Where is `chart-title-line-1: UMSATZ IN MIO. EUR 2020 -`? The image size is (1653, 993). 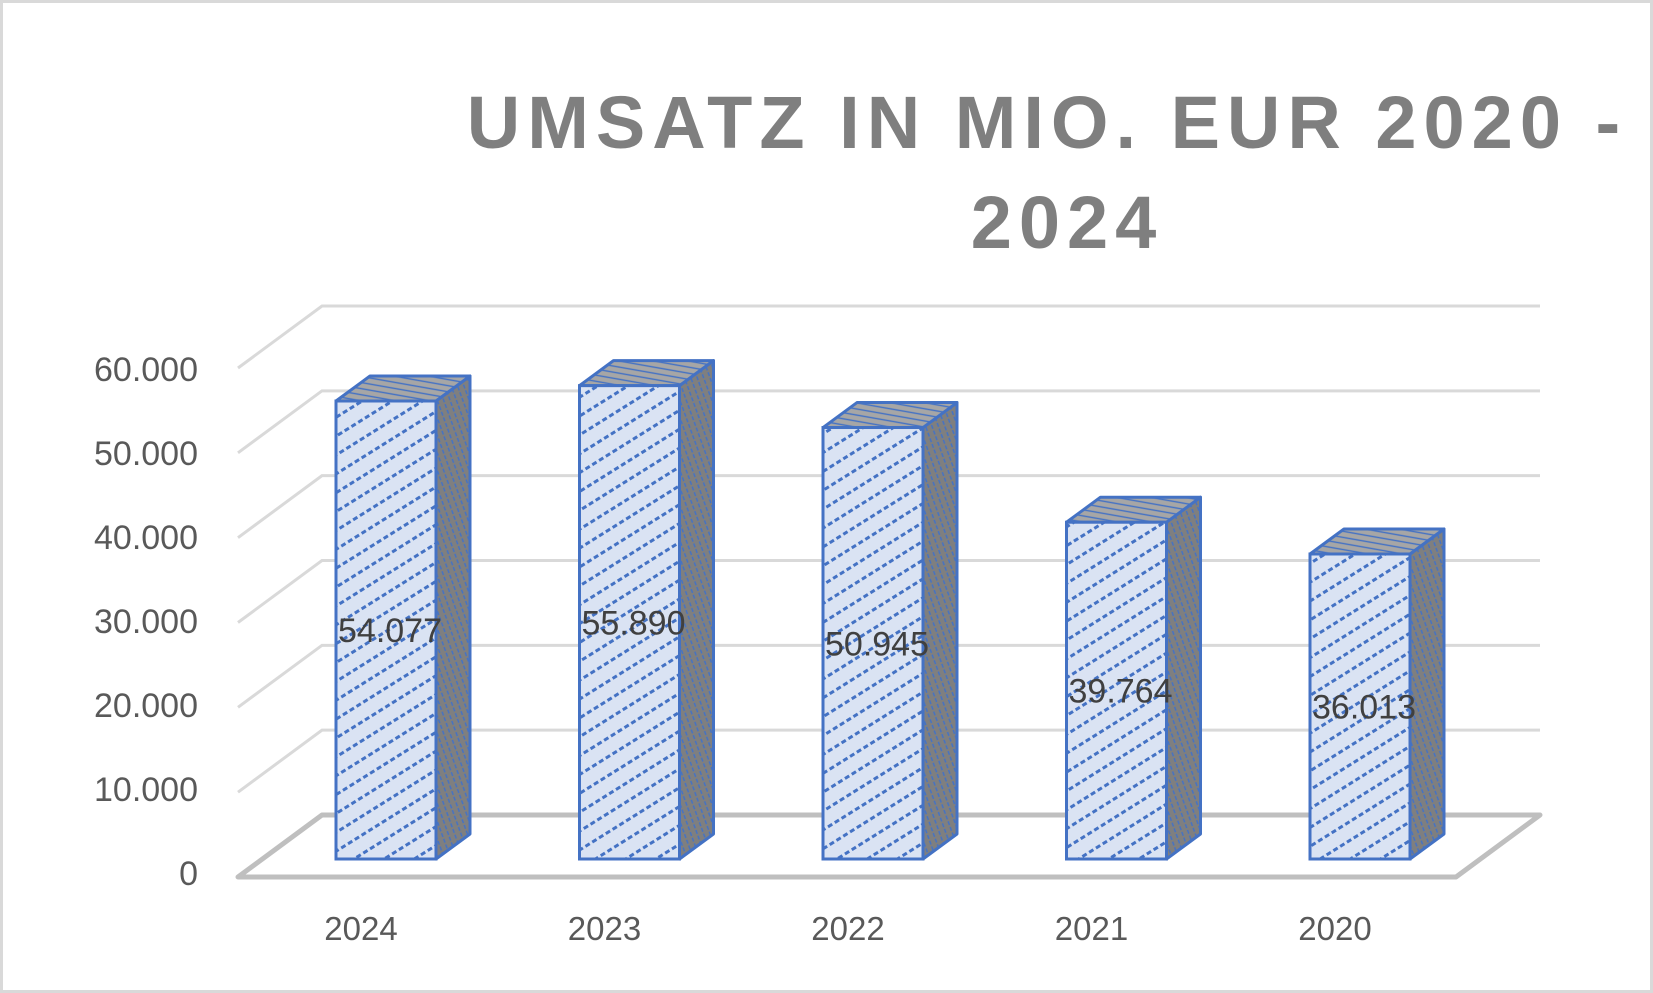 chart-title-line-1: UMSATZ IN MIO. EUR 2020 - is located at coordinates (1047, 122).